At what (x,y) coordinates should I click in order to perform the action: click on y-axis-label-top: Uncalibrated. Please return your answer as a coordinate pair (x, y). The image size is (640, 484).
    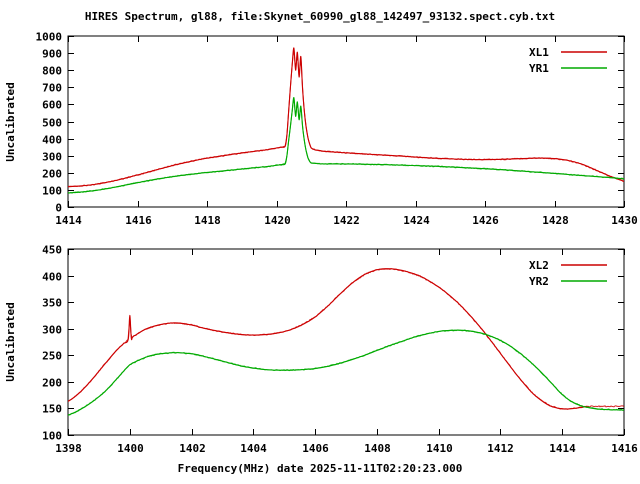
    Looking at the image, I should click on (10, 121).